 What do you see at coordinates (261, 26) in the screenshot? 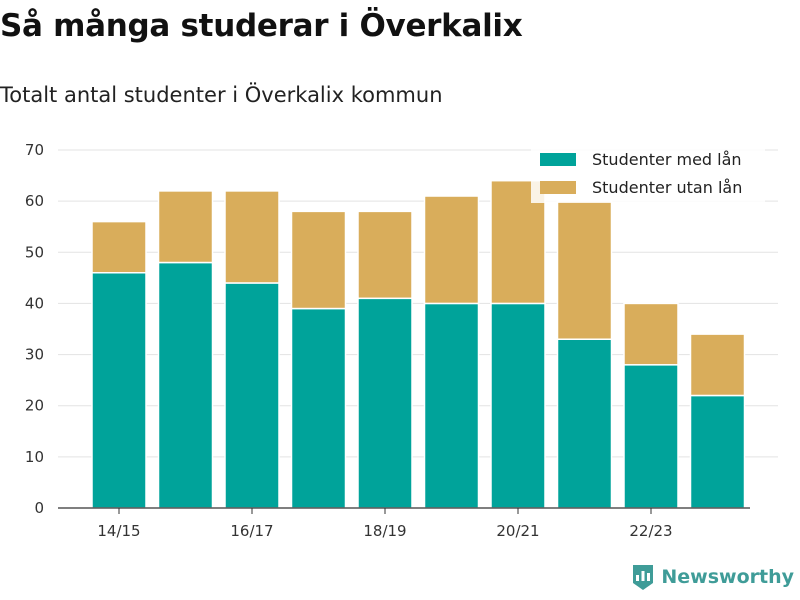
I see `chart-title: Så många studerar i Överkalix` at bounding box center [261, 26].